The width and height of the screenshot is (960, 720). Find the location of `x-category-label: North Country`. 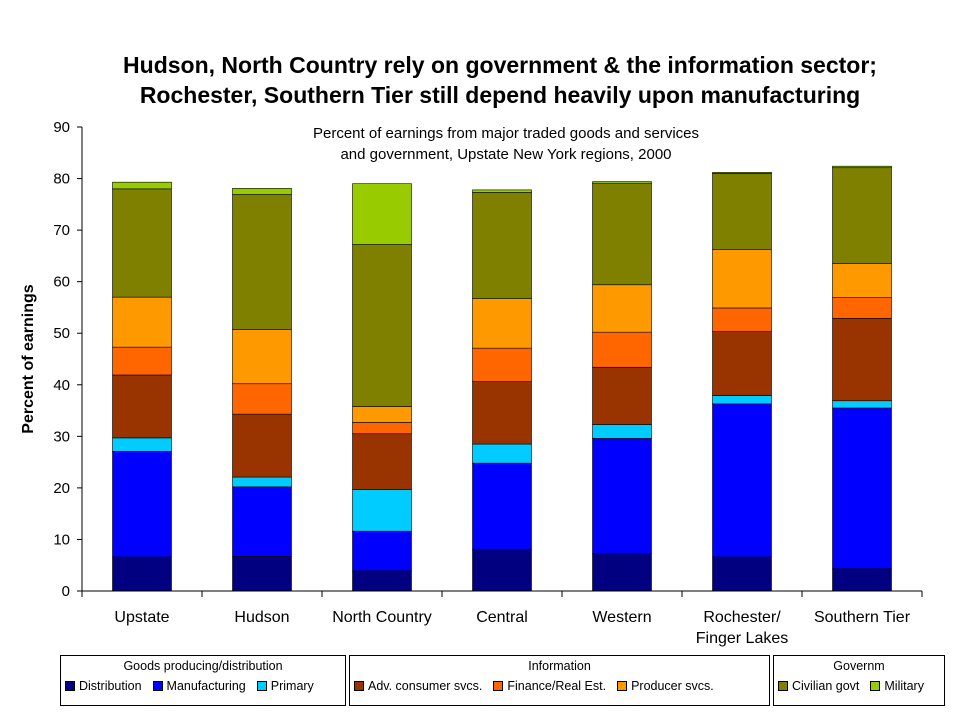

x-category-label: North Country is located at coordinates (382, 617).